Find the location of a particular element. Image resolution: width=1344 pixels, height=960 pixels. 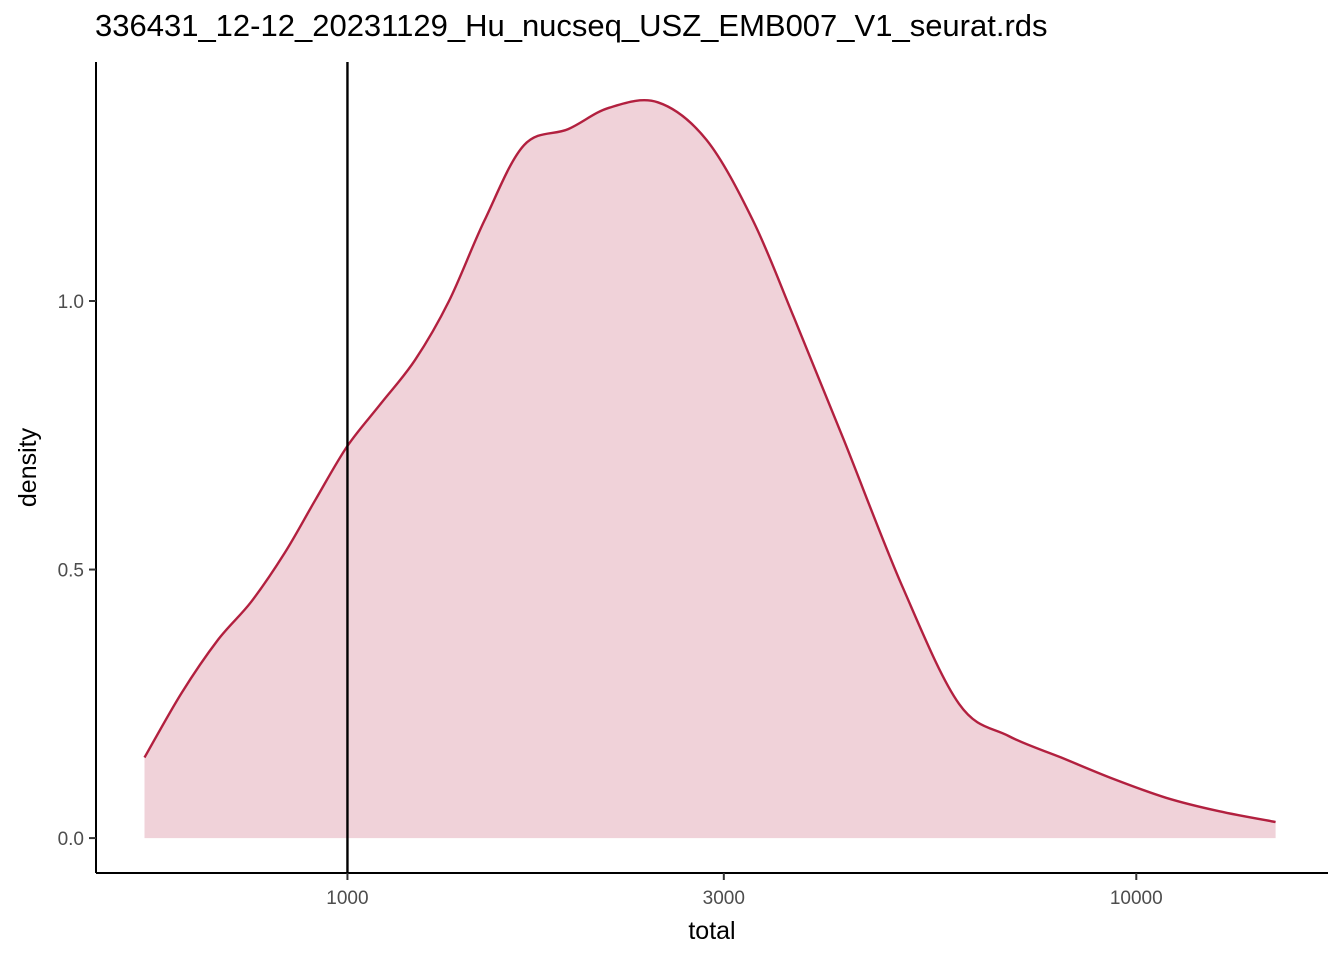

y-tick-label: 0.0 is located at coordinates (71, 839).